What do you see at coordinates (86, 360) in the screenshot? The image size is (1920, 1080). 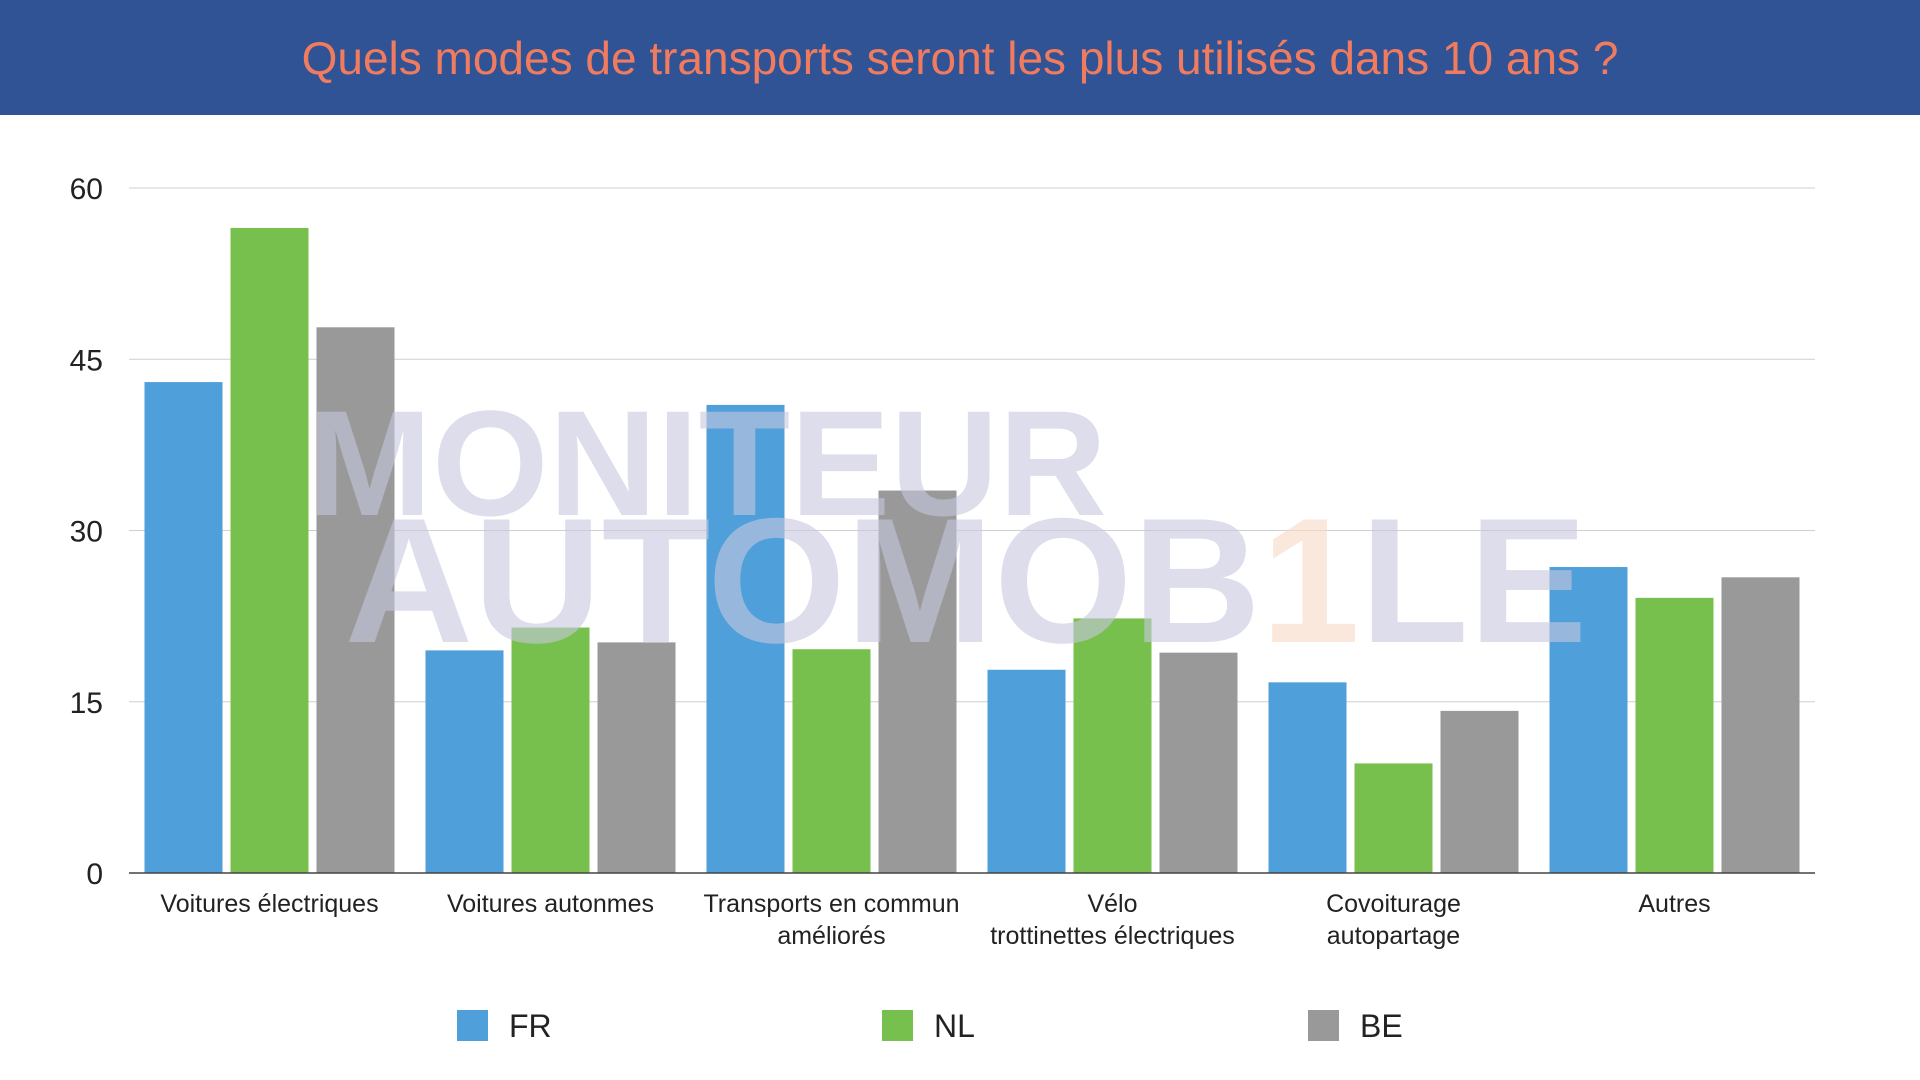 I see `y-tick-label: 45` at bounding box center [86, 360].